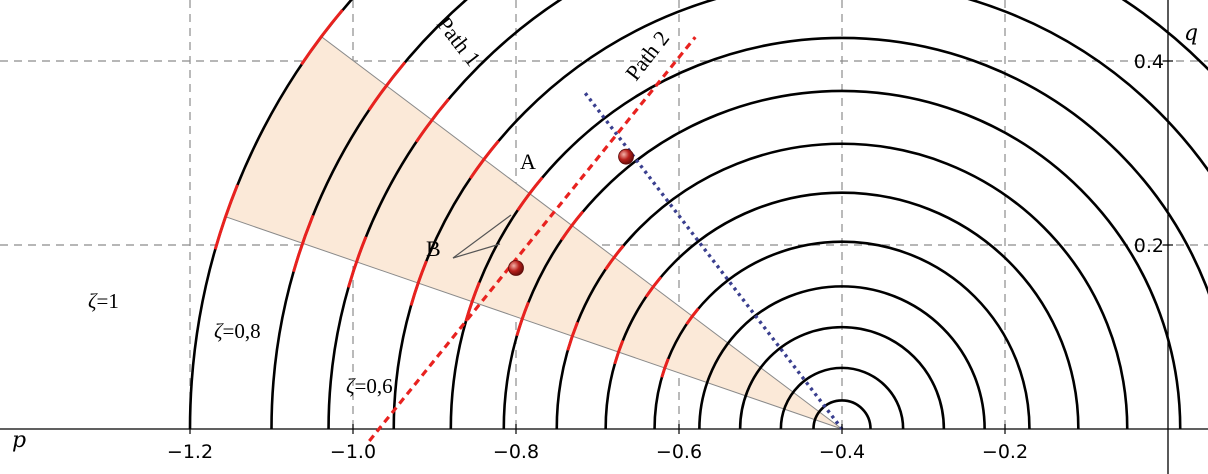 The image size is (1208, 474). What do you see at coordinates (1191, 33) in the screenshot?
I see `y-axis-name: q` at bounding box center [1191, 33].